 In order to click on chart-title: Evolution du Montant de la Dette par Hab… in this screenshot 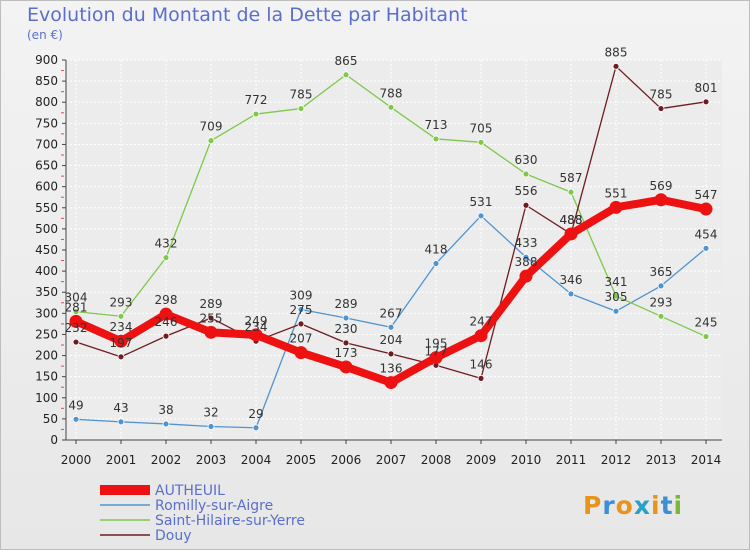, I will do `click(247, 15)`.